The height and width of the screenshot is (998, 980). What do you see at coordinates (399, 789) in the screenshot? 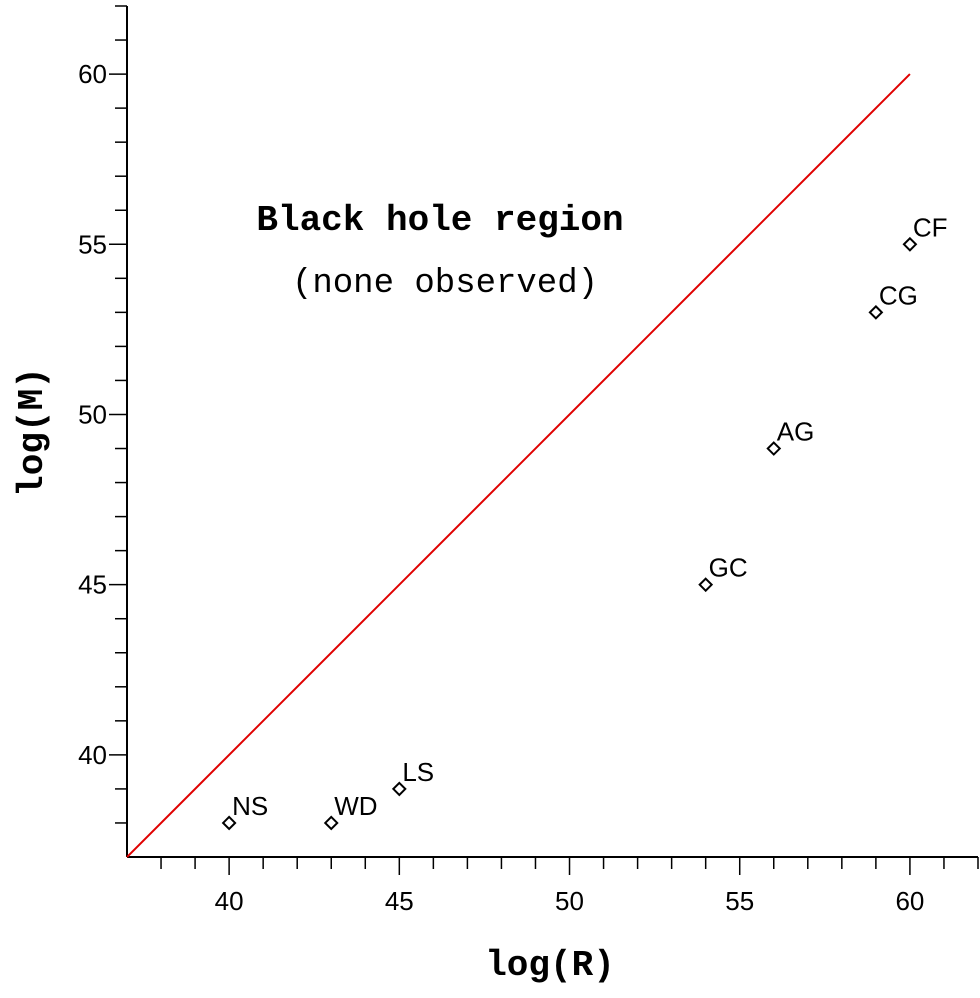
I see `point-ls` at bounding box center [399, 789].